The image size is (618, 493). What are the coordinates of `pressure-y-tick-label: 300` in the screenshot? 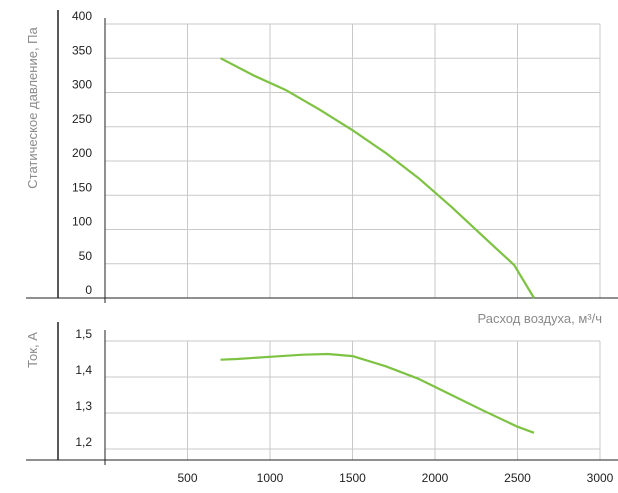 It's located at (82, 85).